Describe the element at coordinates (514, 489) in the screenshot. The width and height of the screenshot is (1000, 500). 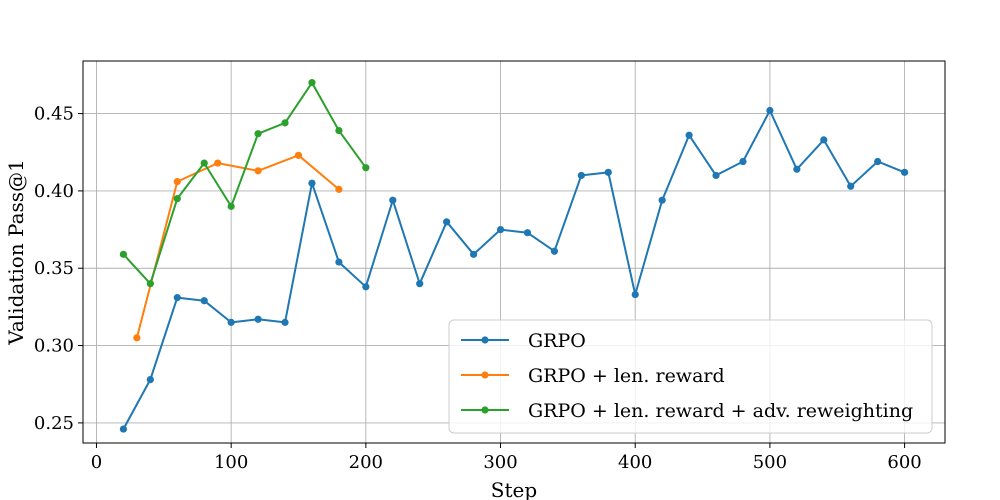
I see `x-axis-label: Step` at that location.